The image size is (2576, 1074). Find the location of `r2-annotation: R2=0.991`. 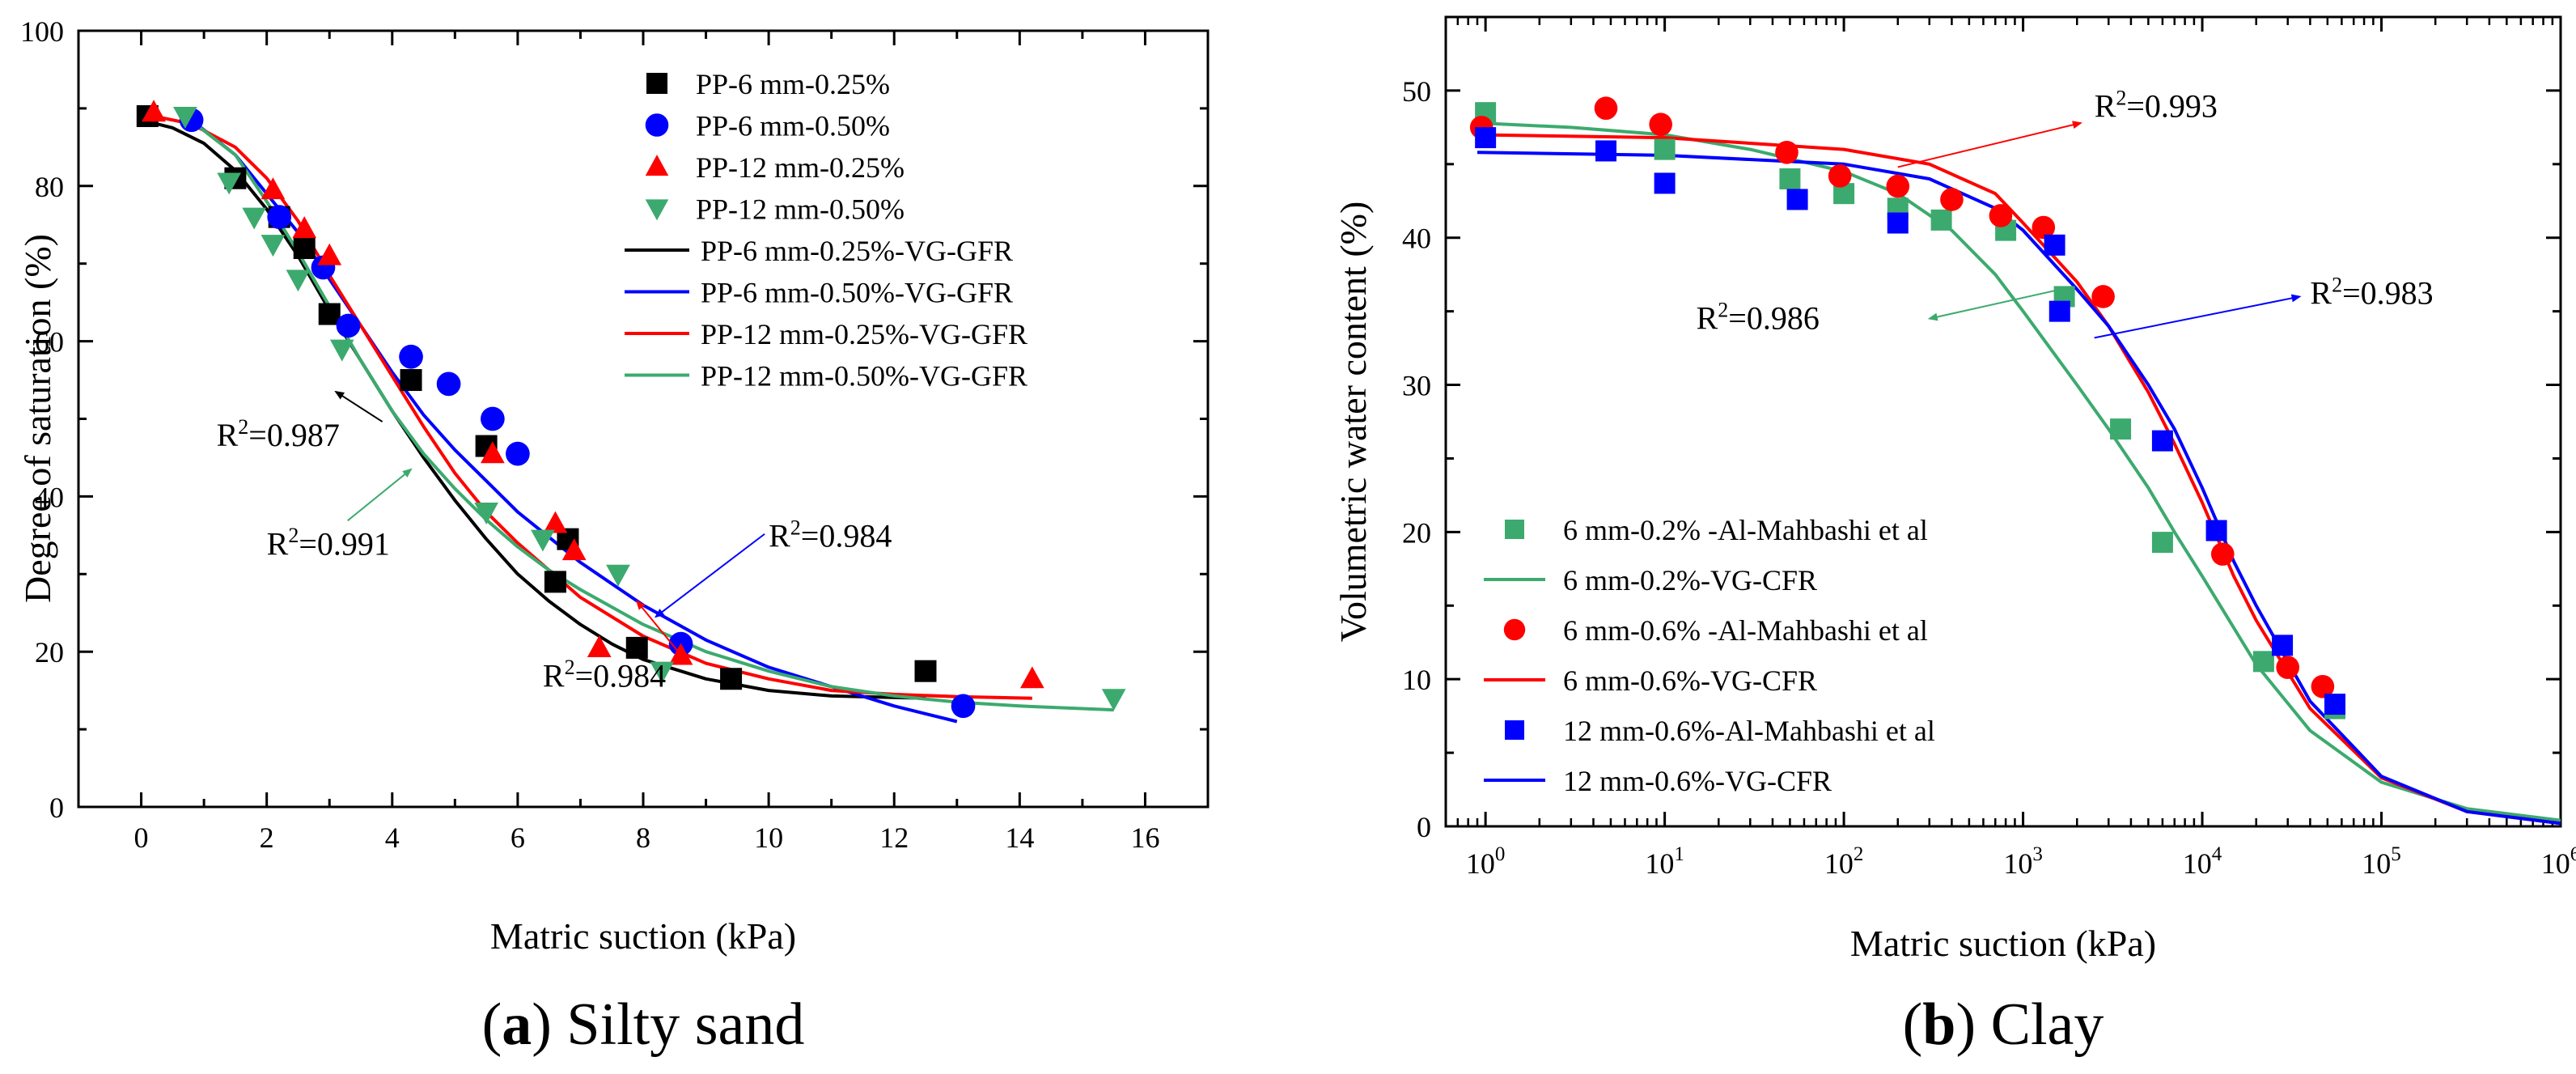

r2-annotation: R2=0.991 is located at coordinates (328, 543).